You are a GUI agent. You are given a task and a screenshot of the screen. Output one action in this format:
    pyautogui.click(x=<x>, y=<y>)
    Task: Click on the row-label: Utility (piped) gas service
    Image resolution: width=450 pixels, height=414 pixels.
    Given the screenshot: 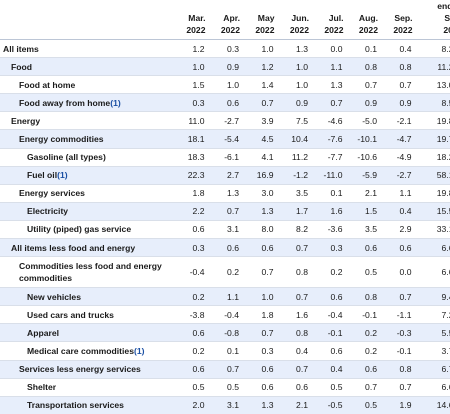 What is the action you would take?
    pyautogui.click(x=88, y=229)
    